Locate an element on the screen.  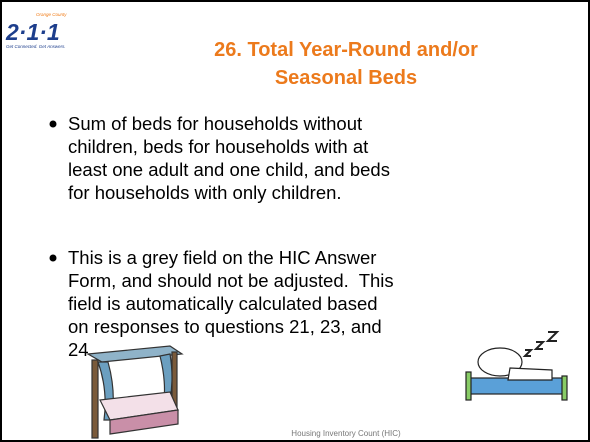
title: 26. Total Year-Round and/or Seasonal Beds is located at coordinates (346, 64).